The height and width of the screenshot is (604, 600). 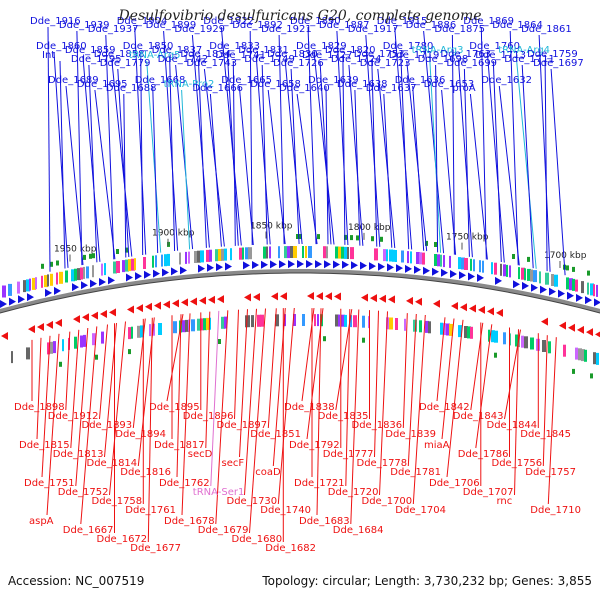 What do you see at coordinates (125, 63) in the screenshot?
I see `forward-gene-label: Dde_1779` at bounding box center [125, 63].